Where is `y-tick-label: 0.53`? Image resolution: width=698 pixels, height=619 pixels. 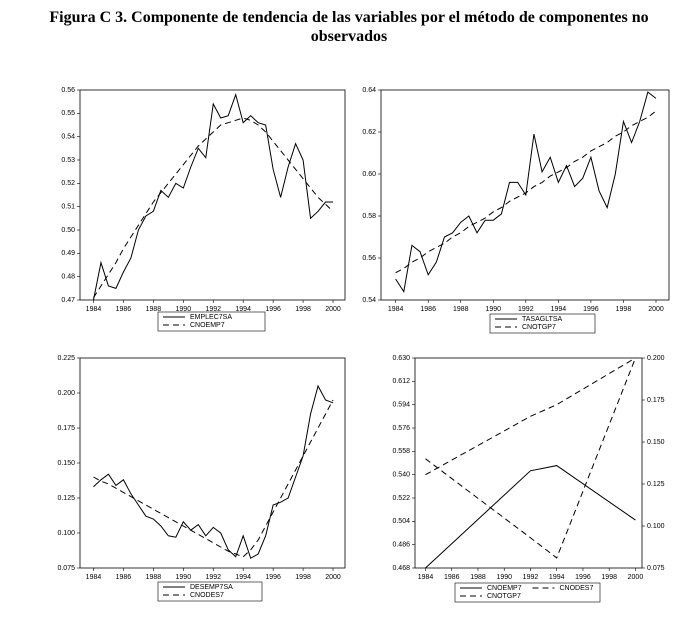
y-tick-label: 0.53 is located at coordinates (68, 160).